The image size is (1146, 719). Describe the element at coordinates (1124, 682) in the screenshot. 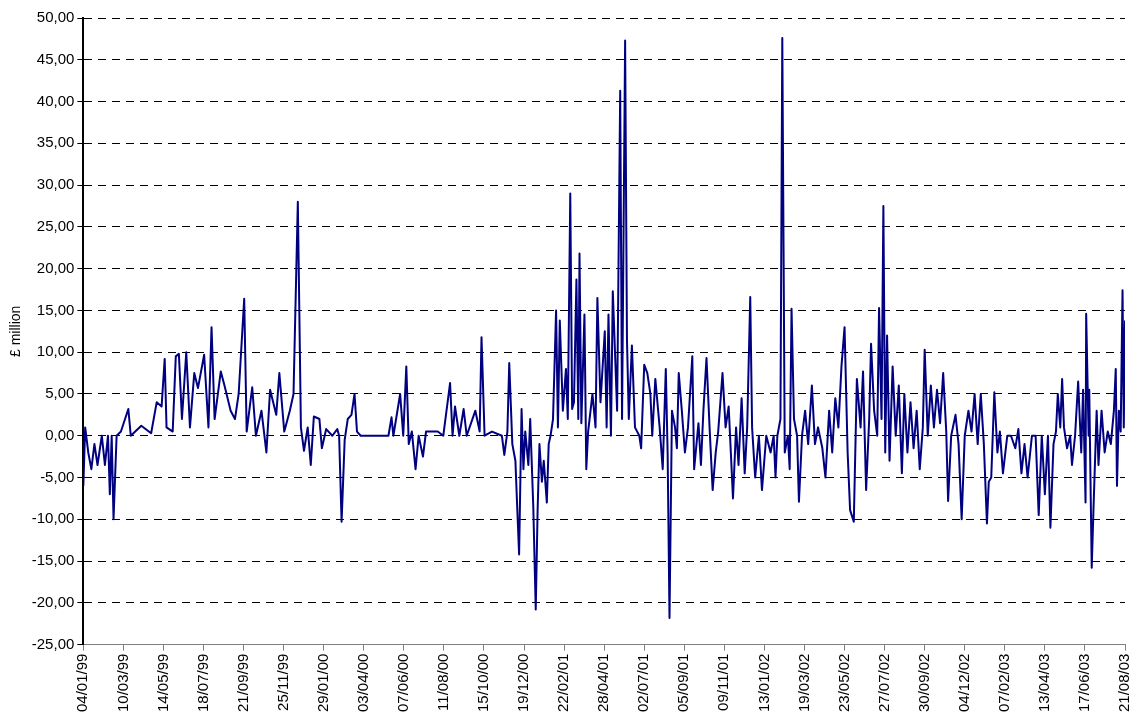

I see `x-tick-label: 21/08/03` at that location.